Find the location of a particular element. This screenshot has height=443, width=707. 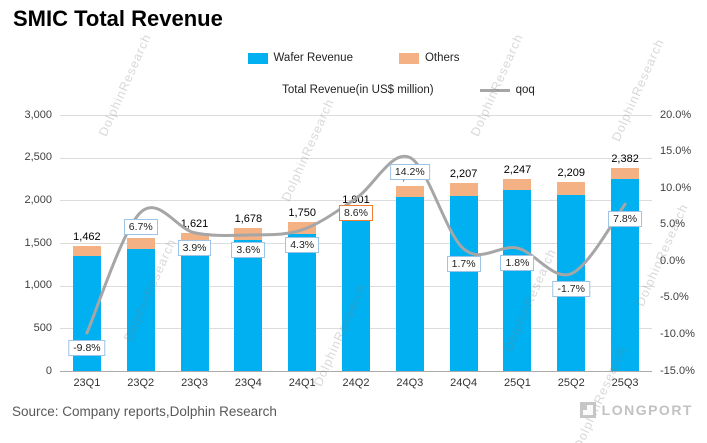

bar-wafer-24Q1 is located at coordinates (302, 302).